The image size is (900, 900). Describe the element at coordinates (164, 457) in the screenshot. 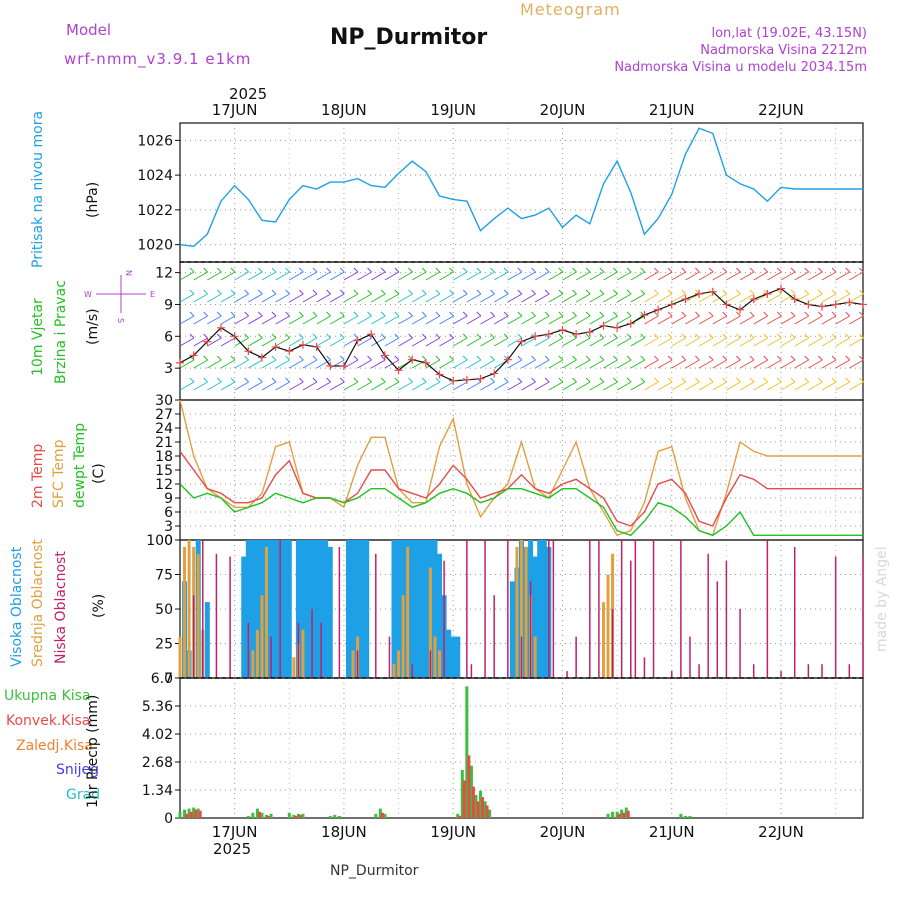

I see `y-tick-label: 18` at that location.